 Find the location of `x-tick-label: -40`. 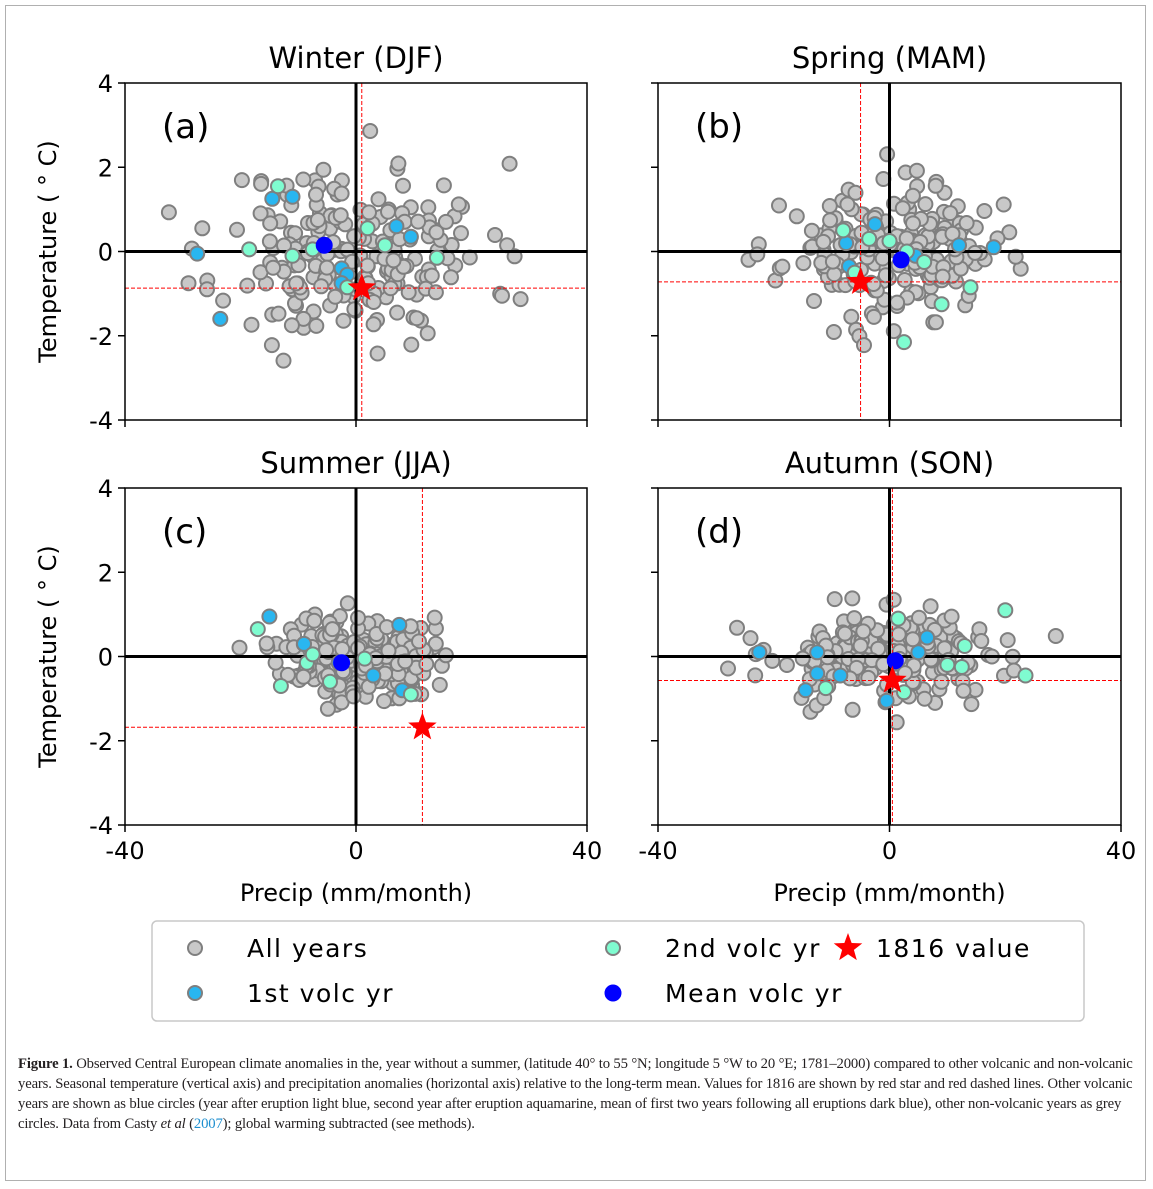

x-tick-label: -40 is located at coordinates (657, 851).